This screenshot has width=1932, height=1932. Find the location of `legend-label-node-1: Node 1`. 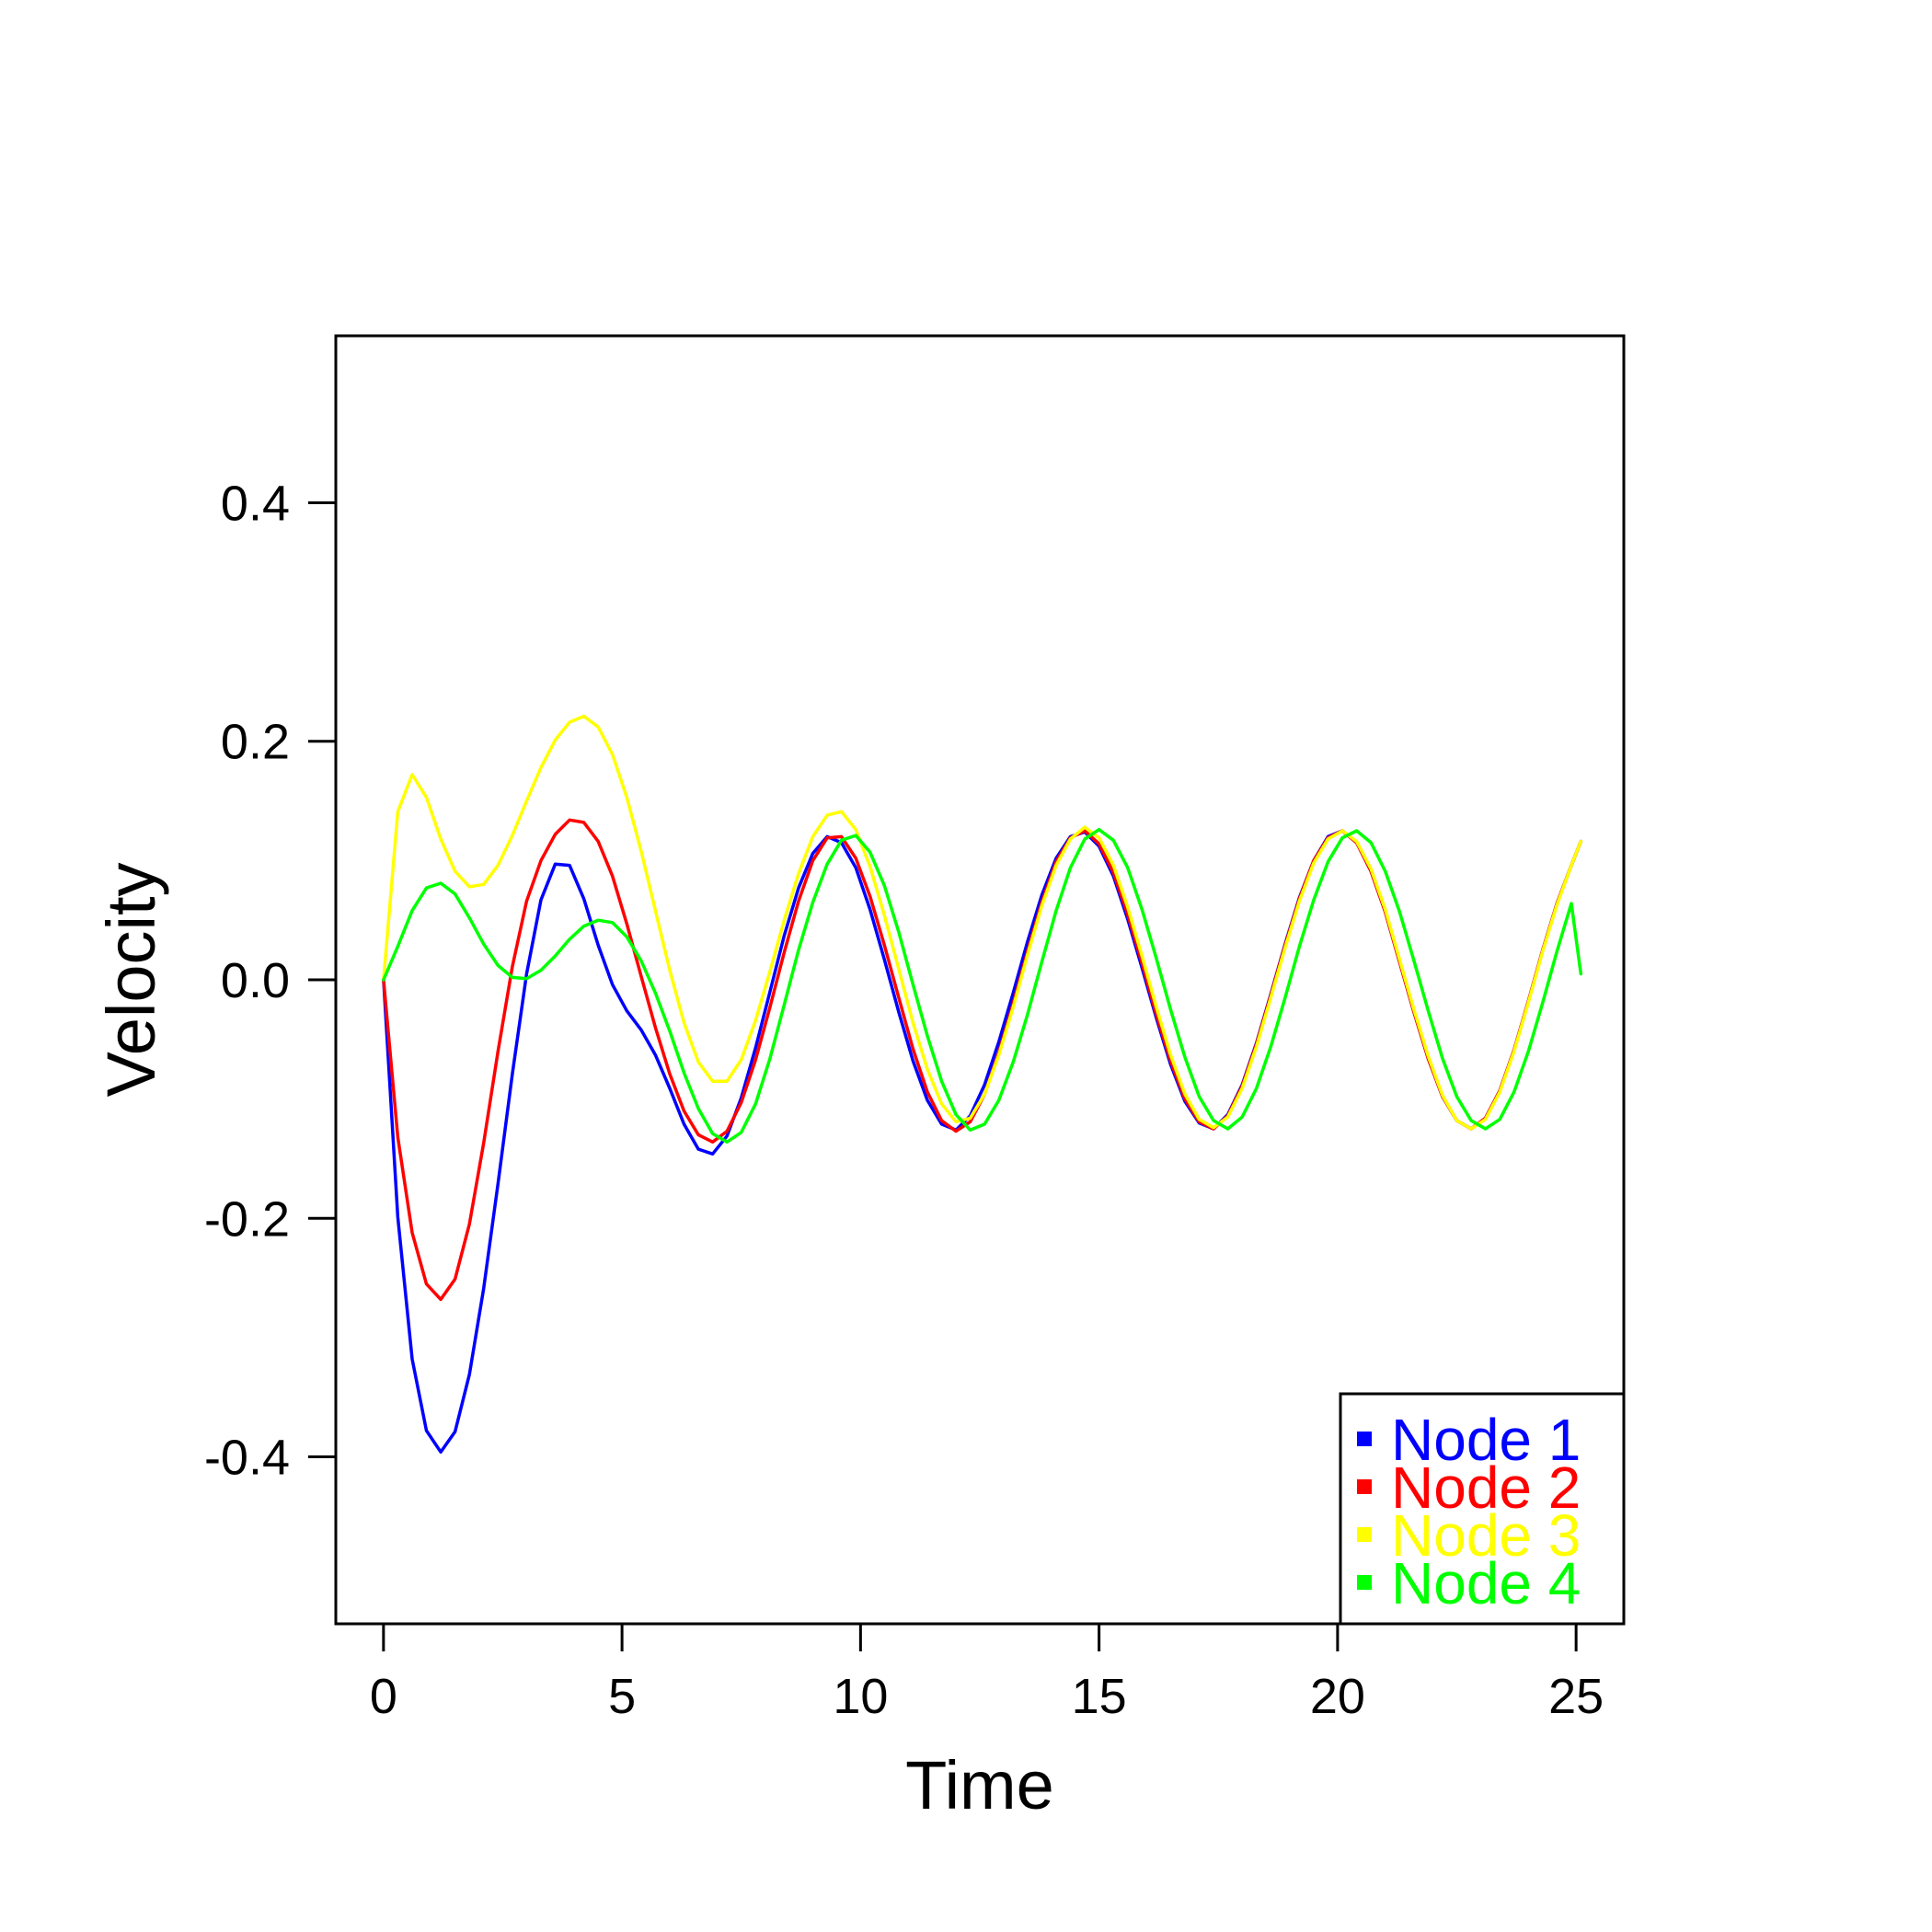

legend-label-node-1: Node 1 is located at coordinates (1486, 1440).